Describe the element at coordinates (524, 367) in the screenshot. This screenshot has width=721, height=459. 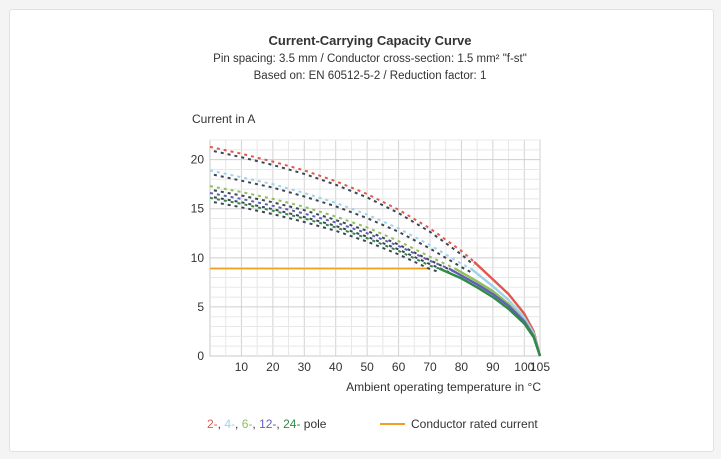
I see `x-tick-label: 100` at that location.